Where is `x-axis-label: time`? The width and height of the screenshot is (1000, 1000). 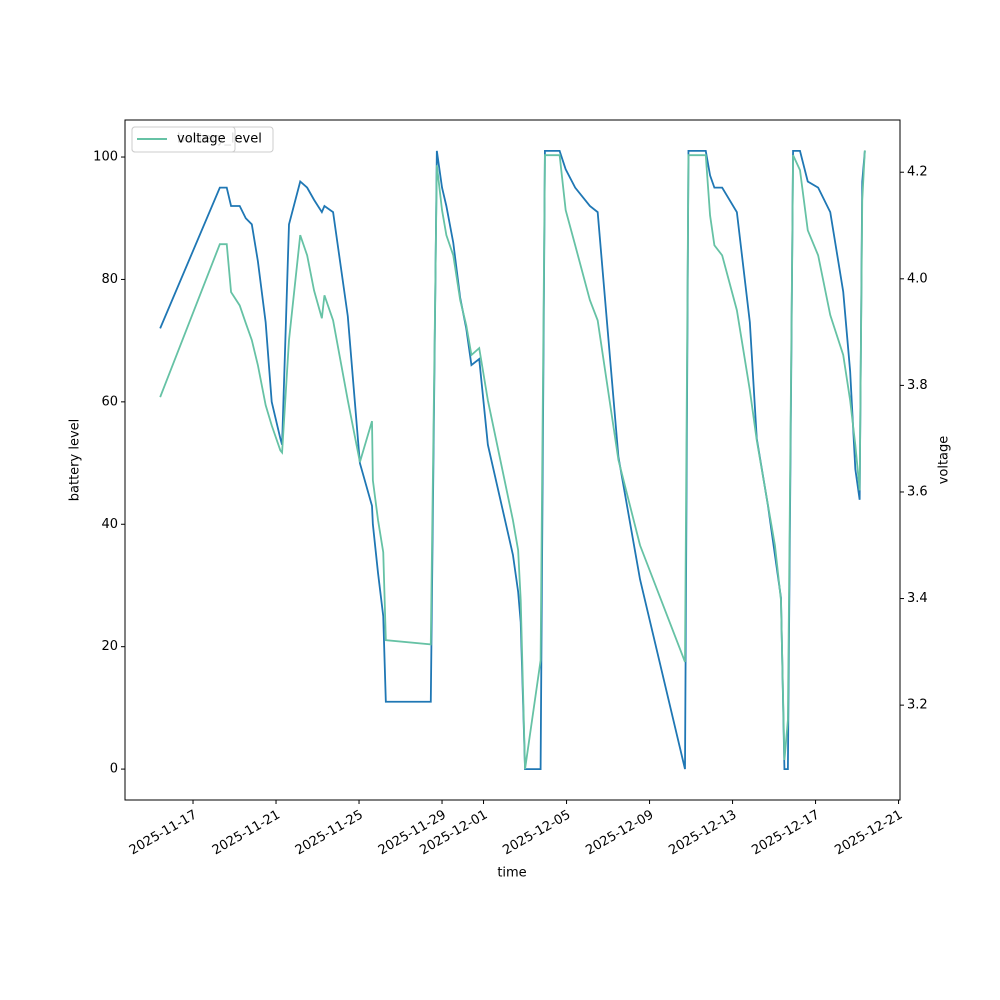
x-axis-label: time is located at coordinates (511, 873).